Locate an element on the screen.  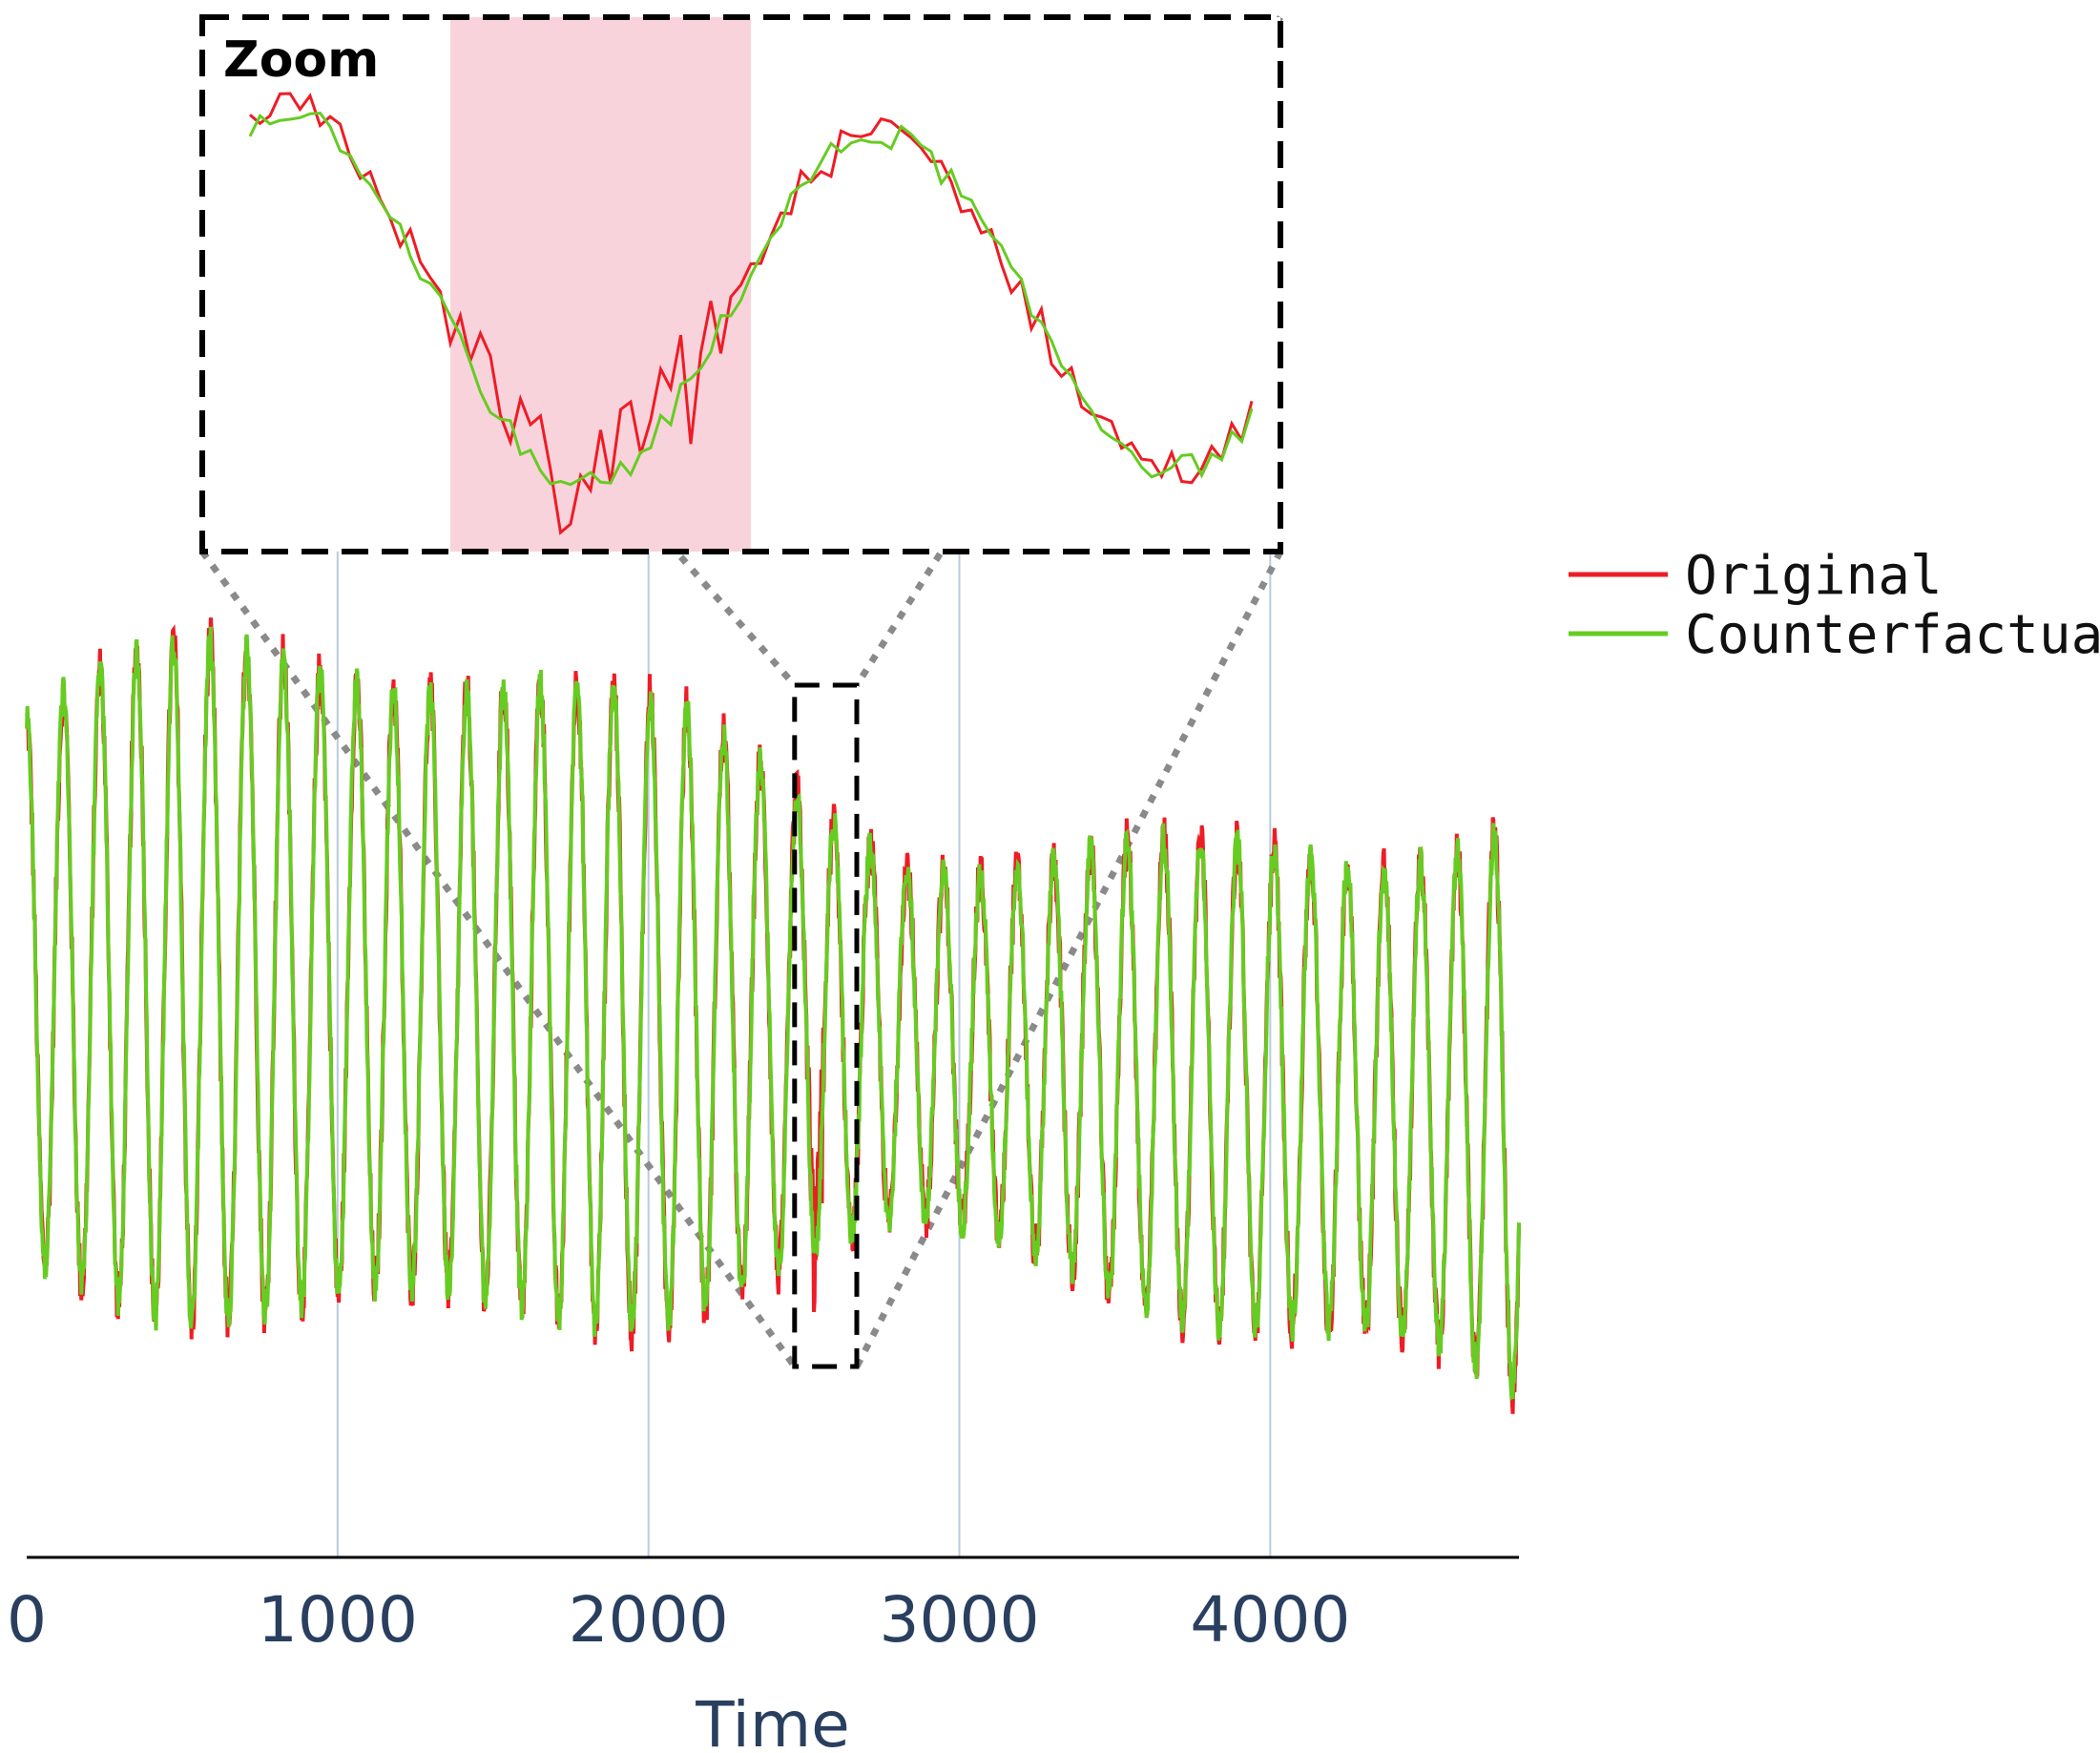
zoom-region-box is located at coordinates (826, 1026).